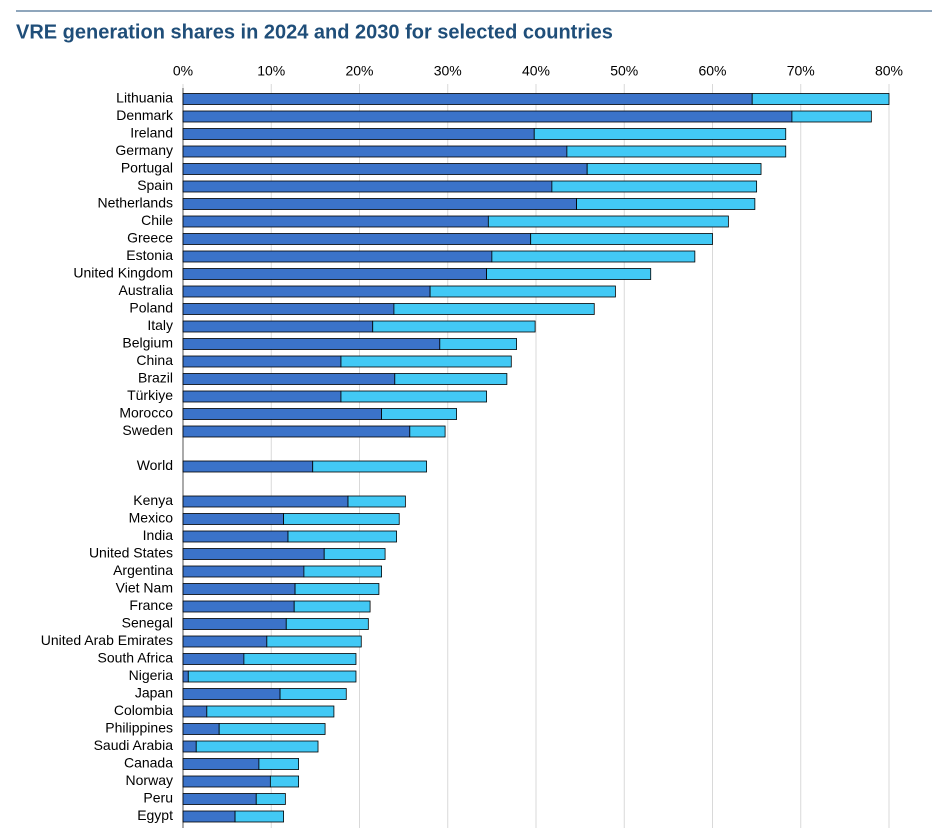 This screenshot has height=828, width=948. What do you see at coordinates (136, 658) in the screenshot?
I see `y-tick-label: South Africa` at bounding box center [136, 658].